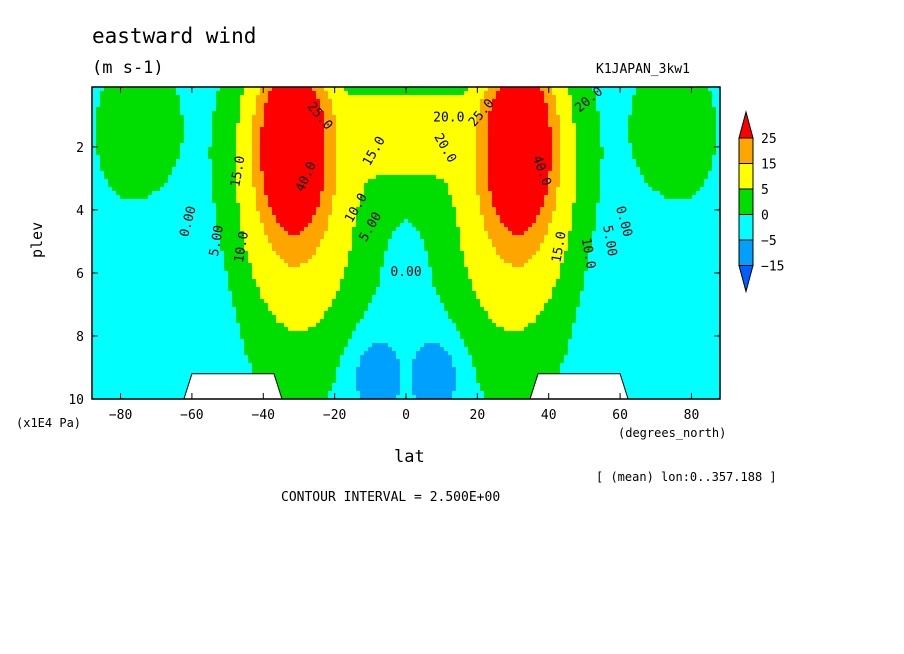 The width and height of the screenshot is (904, 654). Describe the element at coordinates (686, 477) in the screenshot. I see `mean-info: [ (mean) lon:0..357.188 ]` at that location.